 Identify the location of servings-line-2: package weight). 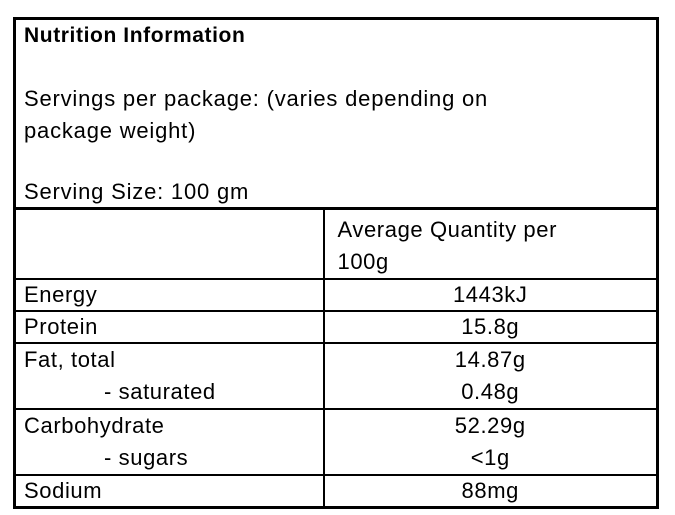
(110, 130).